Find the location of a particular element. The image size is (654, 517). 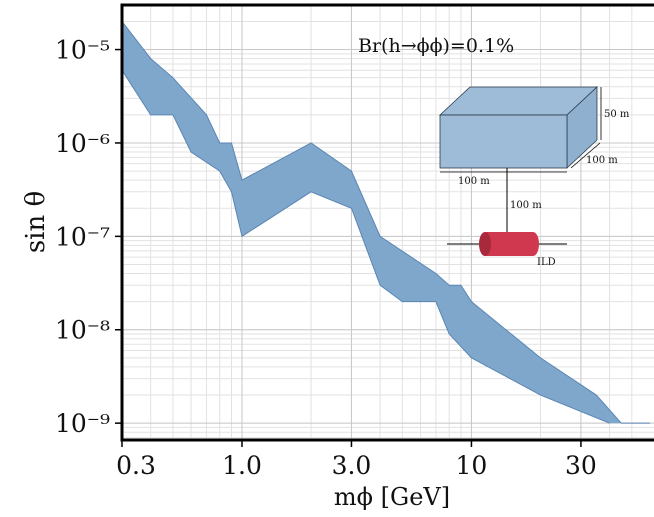

x-tick-label: 3.0 is located at coordinates (352, 465).